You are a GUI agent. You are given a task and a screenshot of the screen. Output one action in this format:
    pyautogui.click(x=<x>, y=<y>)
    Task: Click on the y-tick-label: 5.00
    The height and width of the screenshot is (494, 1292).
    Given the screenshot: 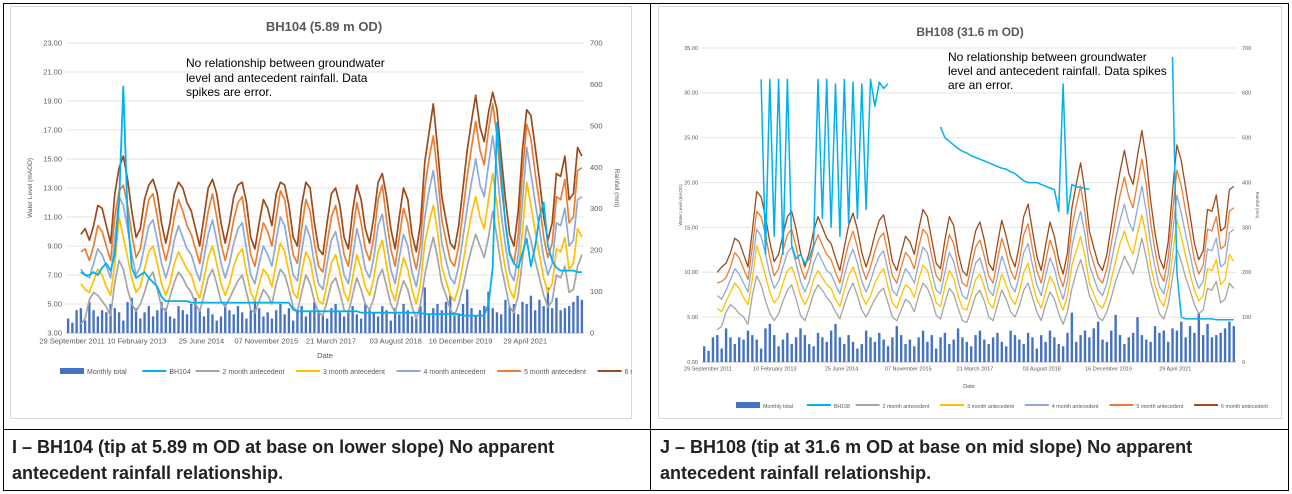 What is the action you would take?
    pyautogui.click(x=692, y=318)
    